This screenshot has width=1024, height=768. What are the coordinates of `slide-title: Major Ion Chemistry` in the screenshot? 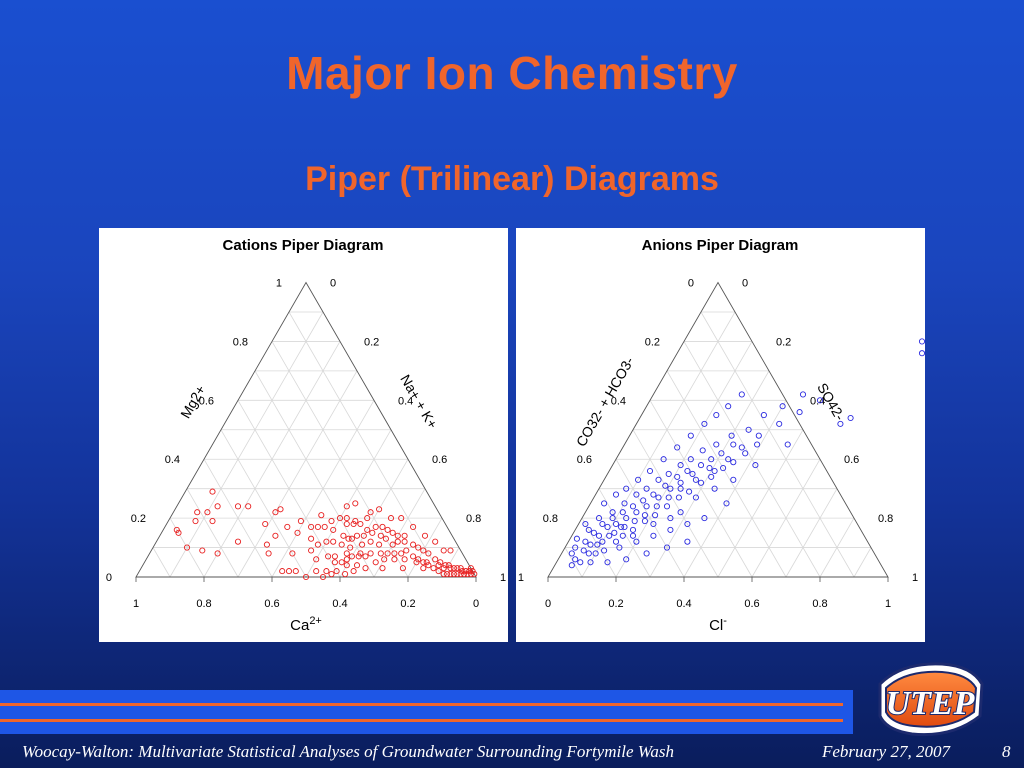 It's located at (512, 73).